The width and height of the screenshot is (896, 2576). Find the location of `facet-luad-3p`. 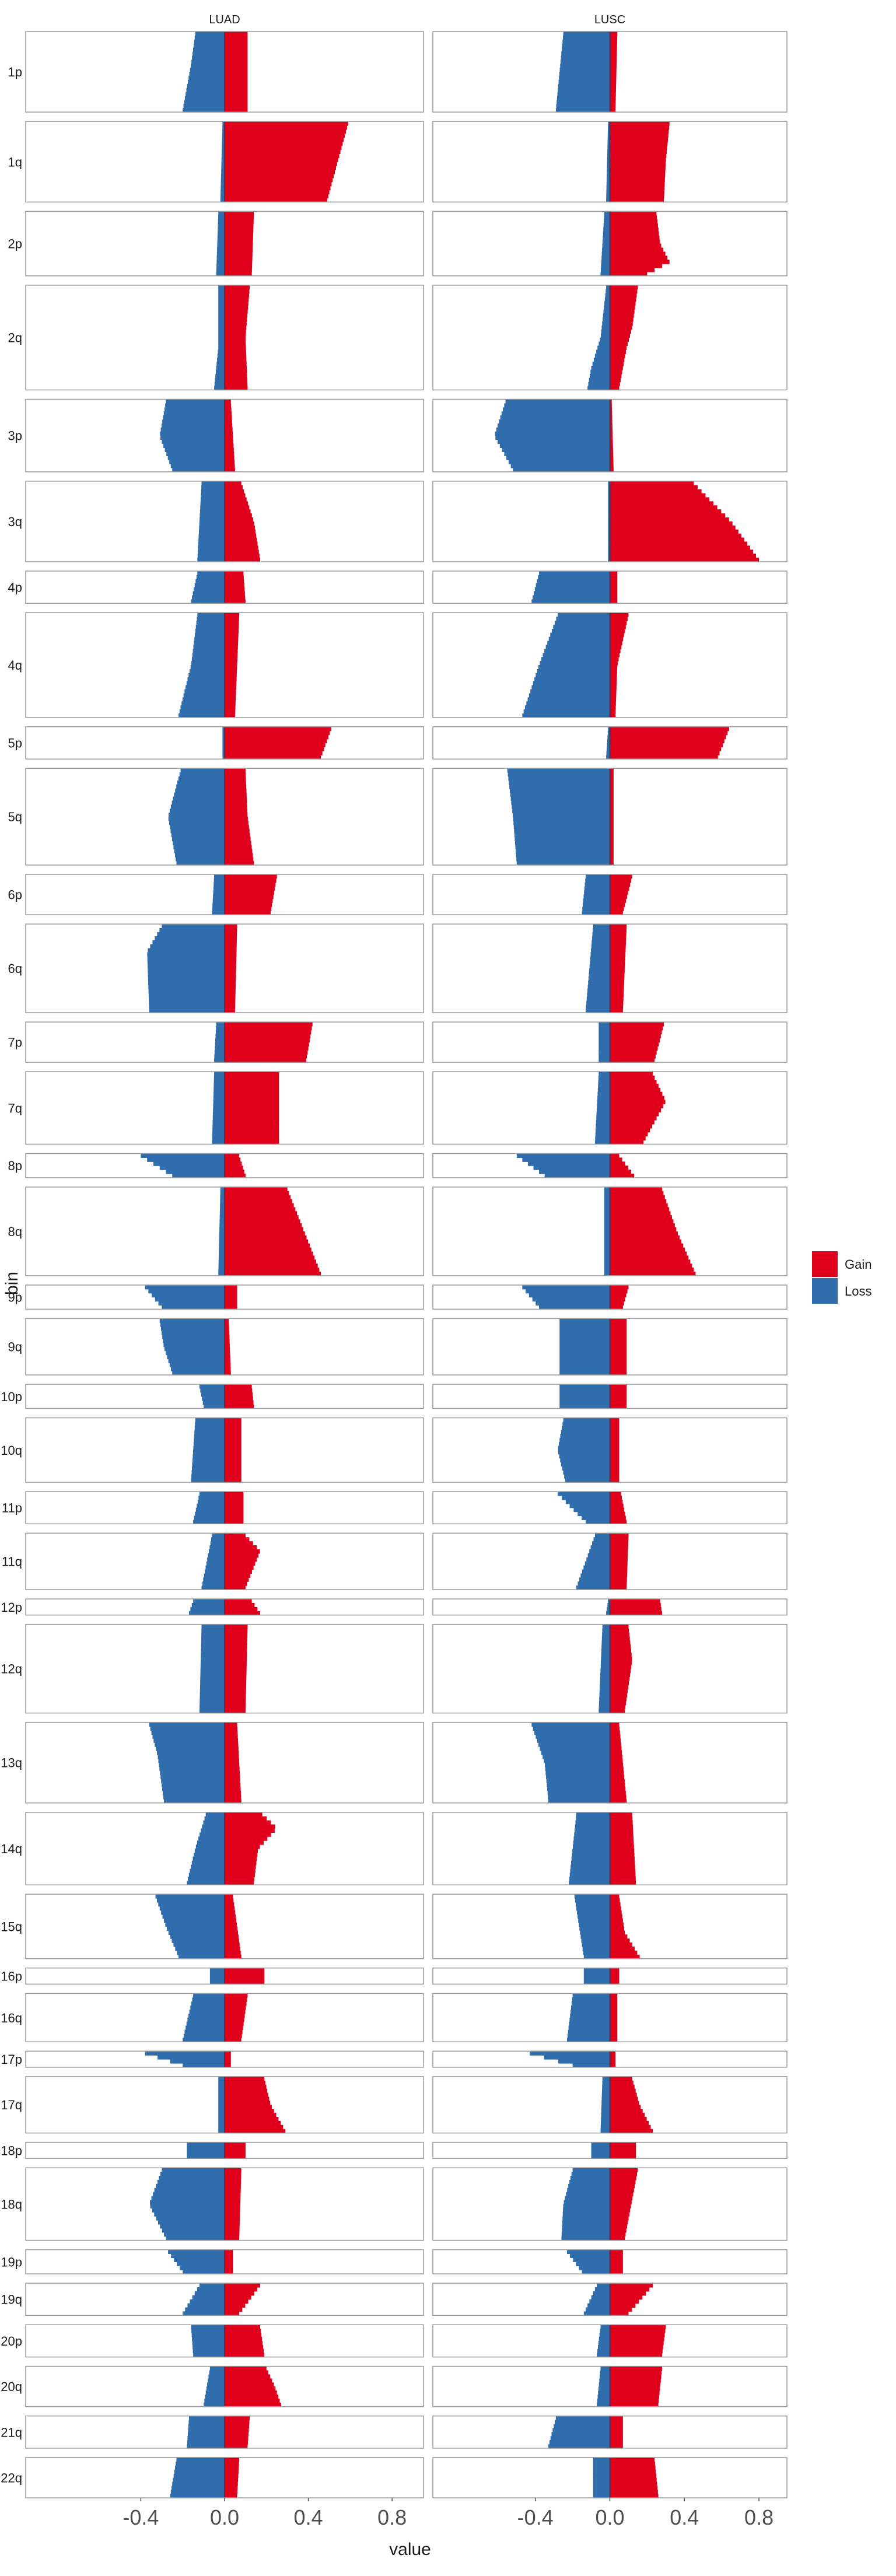

facet-luad-3p is located at coordinates (224, 435).